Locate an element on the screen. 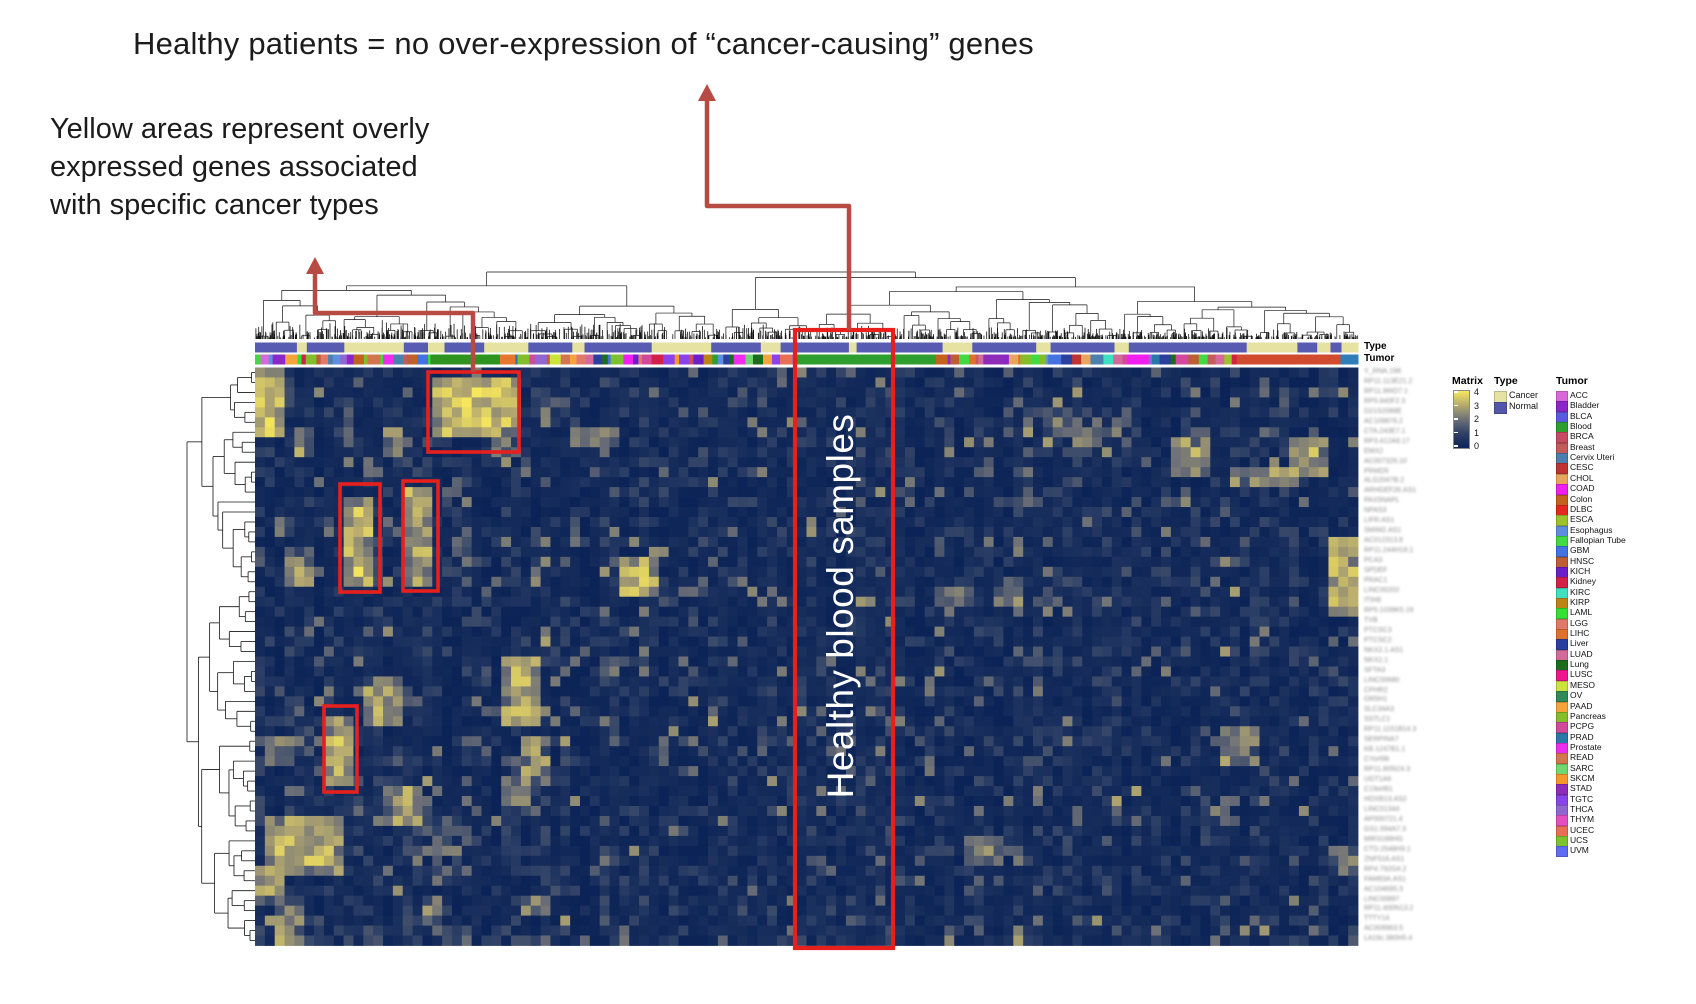 The image size is (1696, 1004). colorbar-tick-label: 2 is located at coordinates (1477, 419).